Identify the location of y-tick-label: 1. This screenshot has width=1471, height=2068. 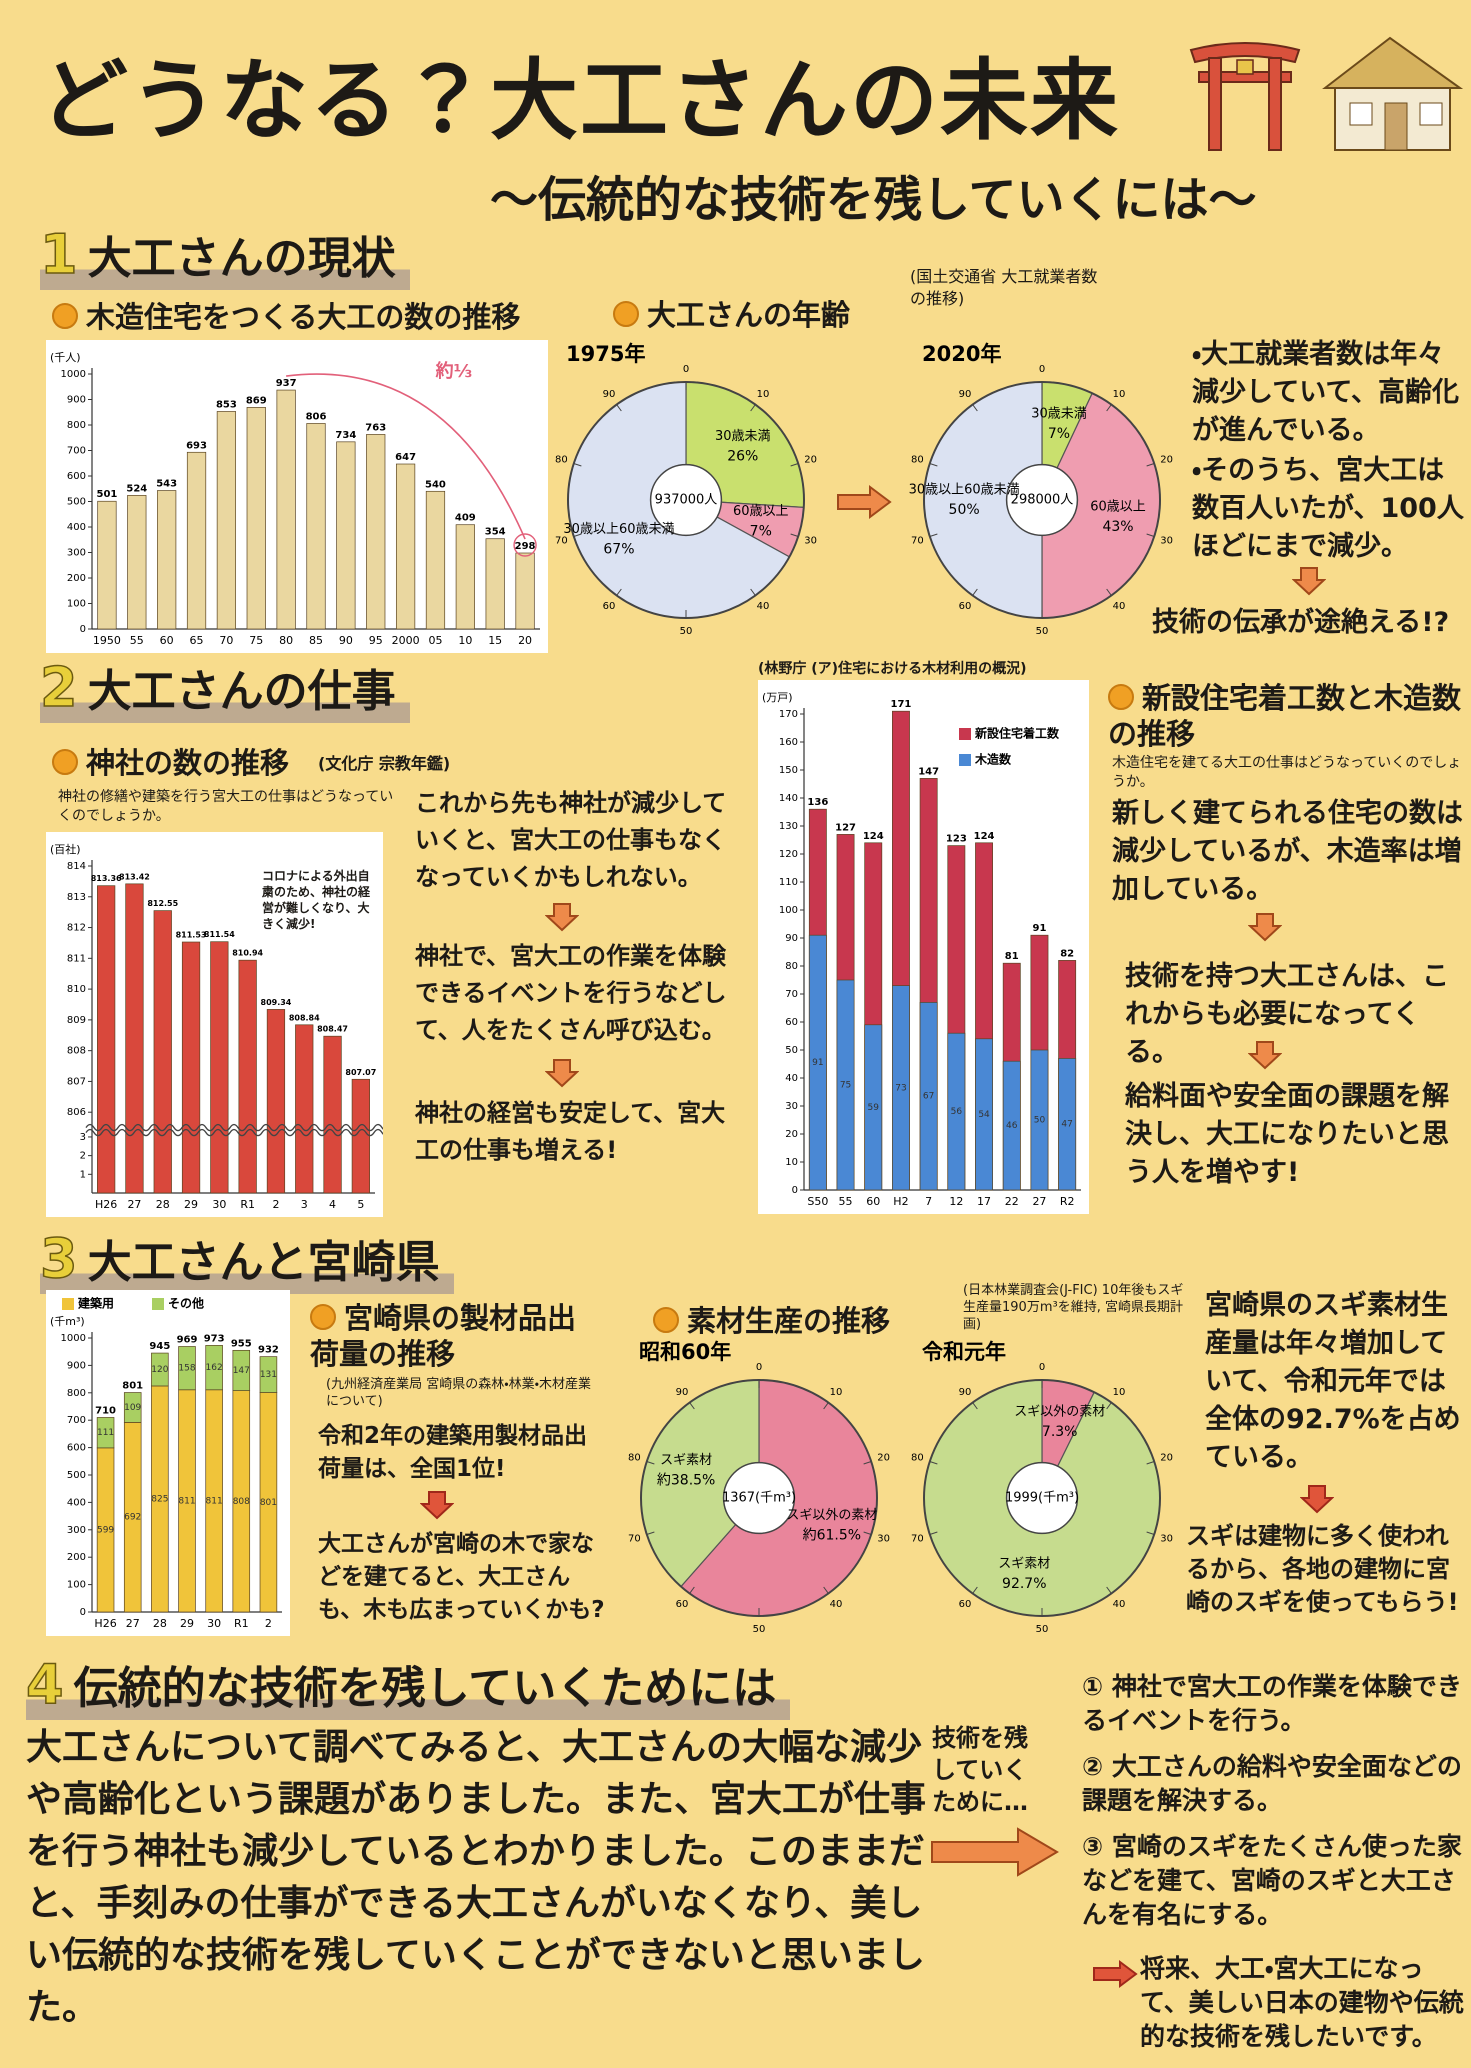
(83, 1174).